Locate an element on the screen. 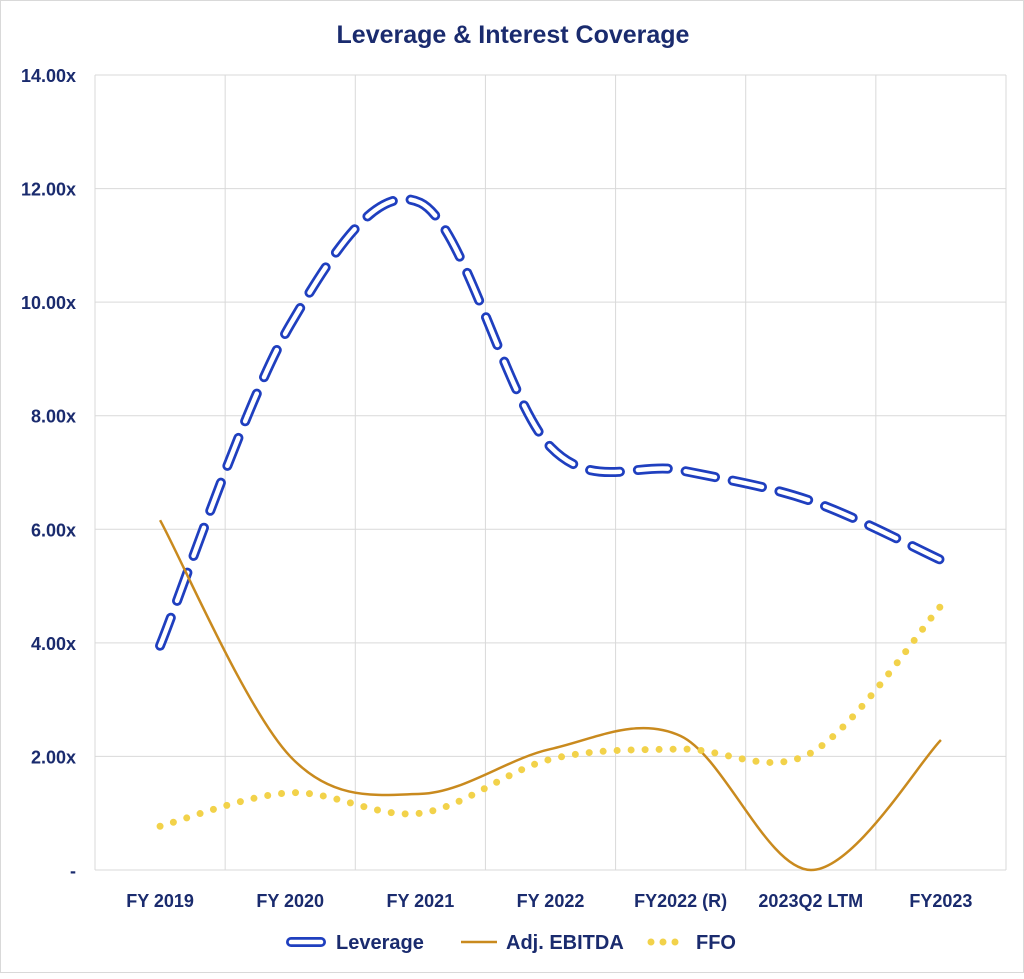 Image resolution: width=1024 pixels, height=979 pixels. x-tick-label: FY 2021 is located at coordinates (420, 901).